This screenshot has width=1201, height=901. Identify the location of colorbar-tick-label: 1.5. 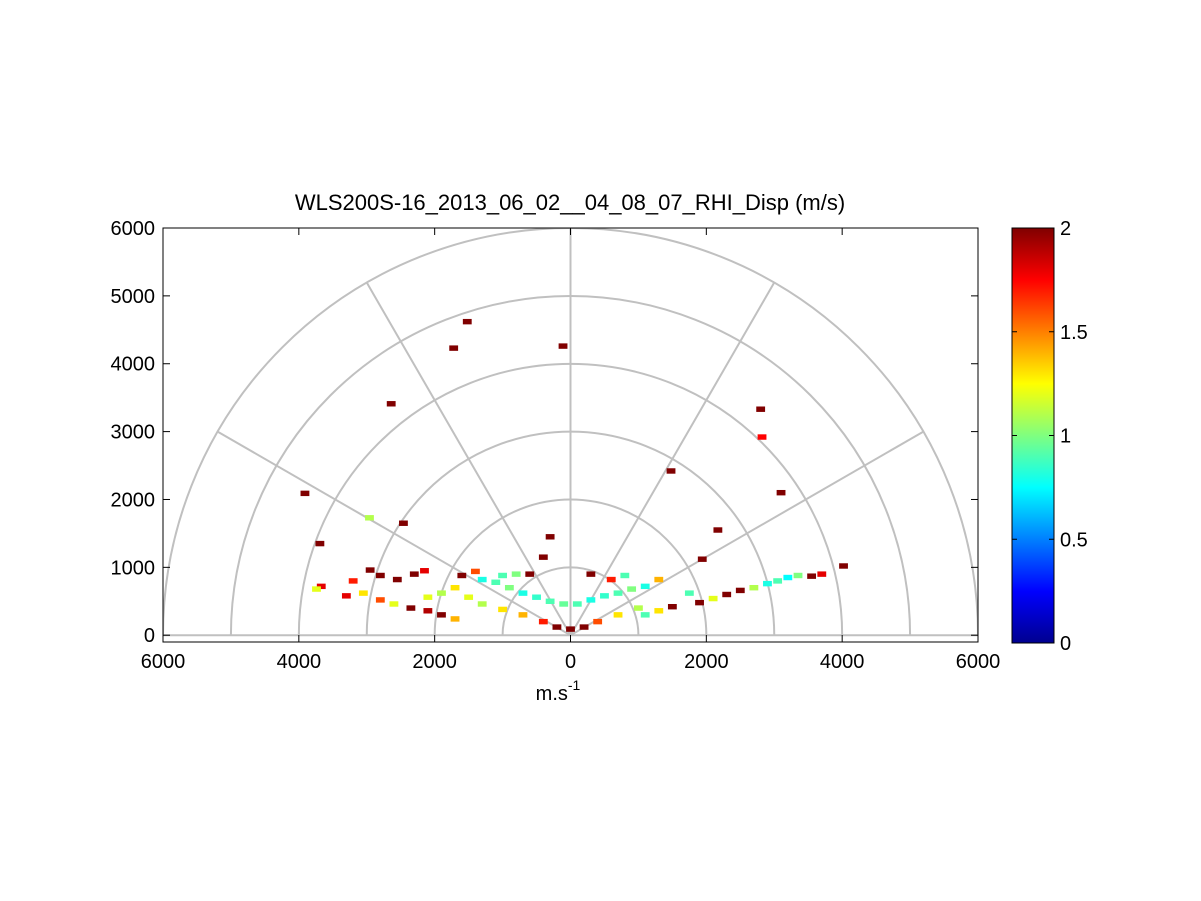
(1074, 333).